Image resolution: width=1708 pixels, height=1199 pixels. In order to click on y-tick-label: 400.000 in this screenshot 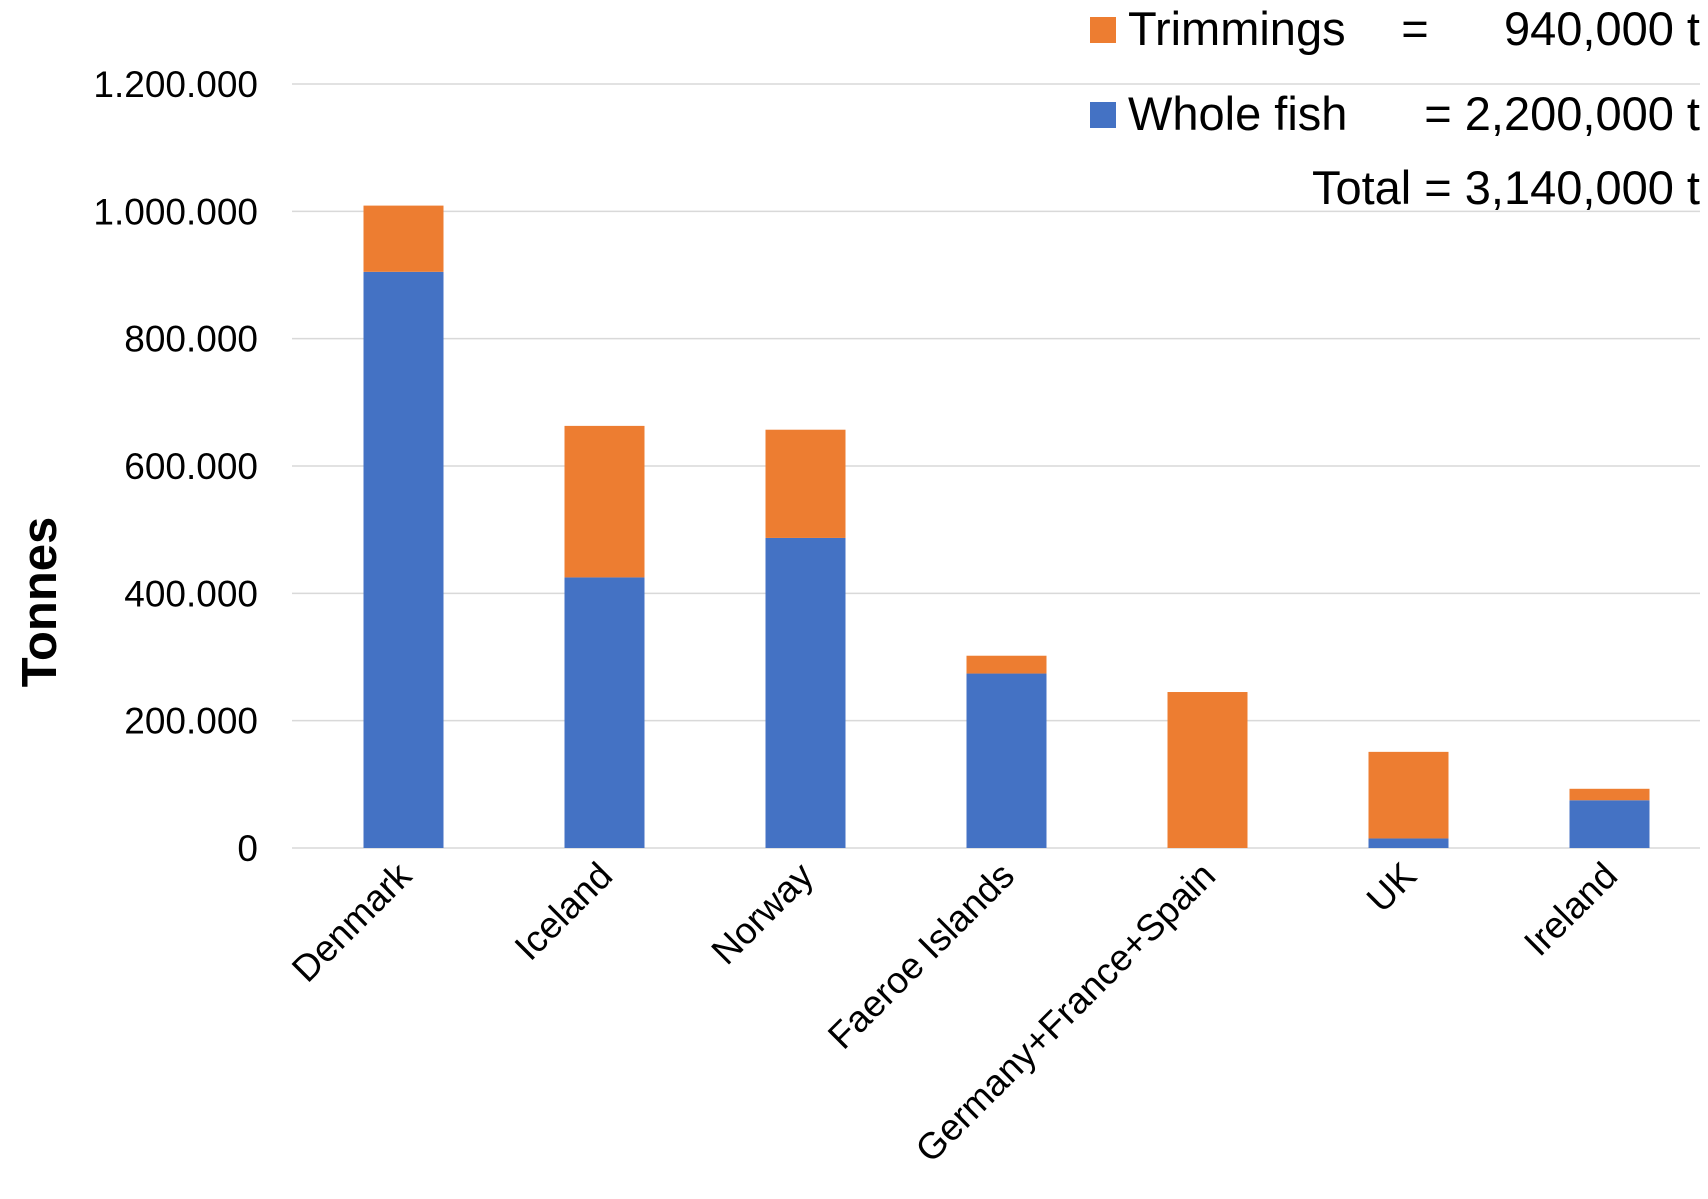, I will do `click(191, 593)`.